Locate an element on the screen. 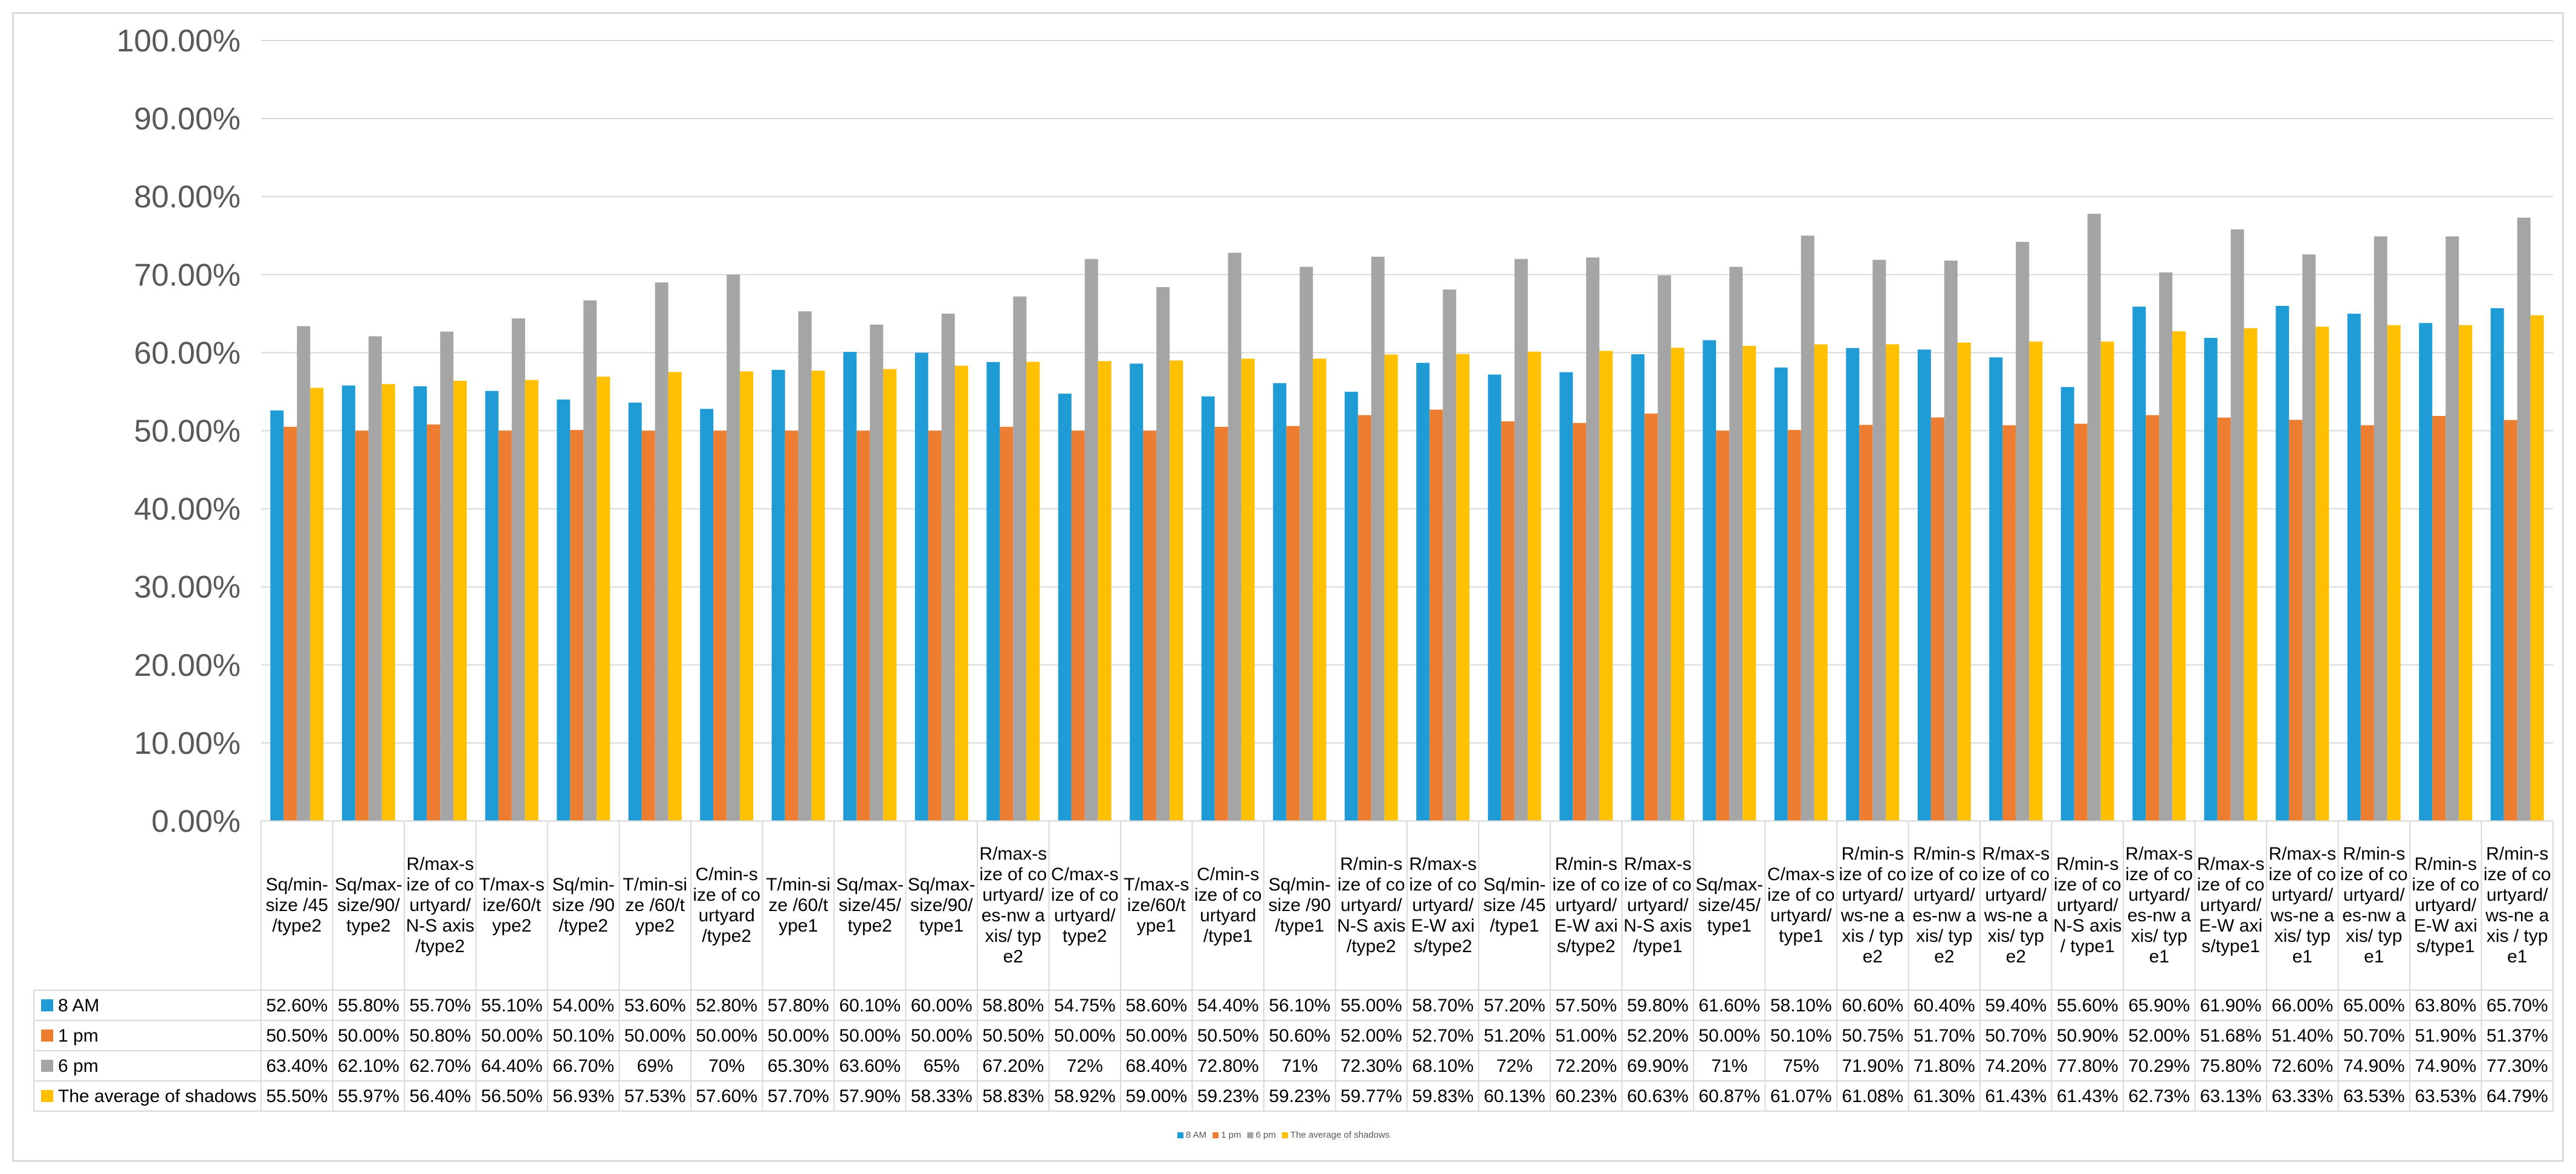 The height and width of the screenshot is (1174, 2576). data-cell: 50.90% is located at coordinates (2087, 1036).